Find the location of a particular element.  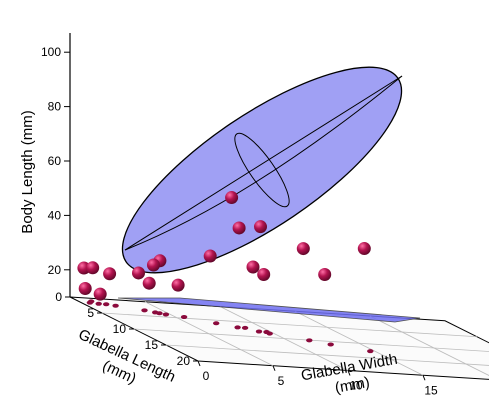

floor-projected-points is located at coordinates (230, 326).